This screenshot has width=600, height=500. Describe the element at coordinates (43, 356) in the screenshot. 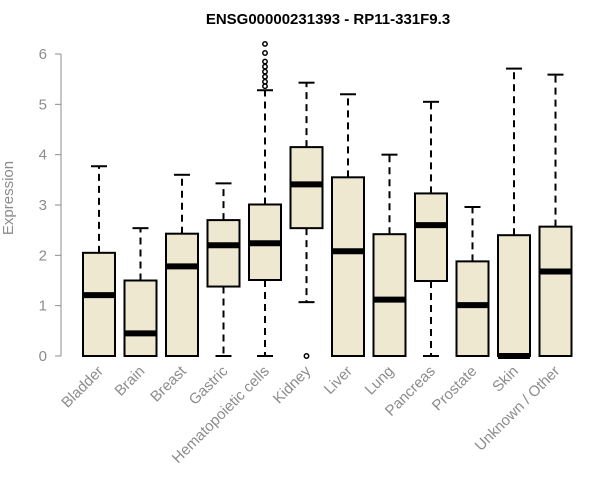

I see `y-tick-label: 0` at that location.